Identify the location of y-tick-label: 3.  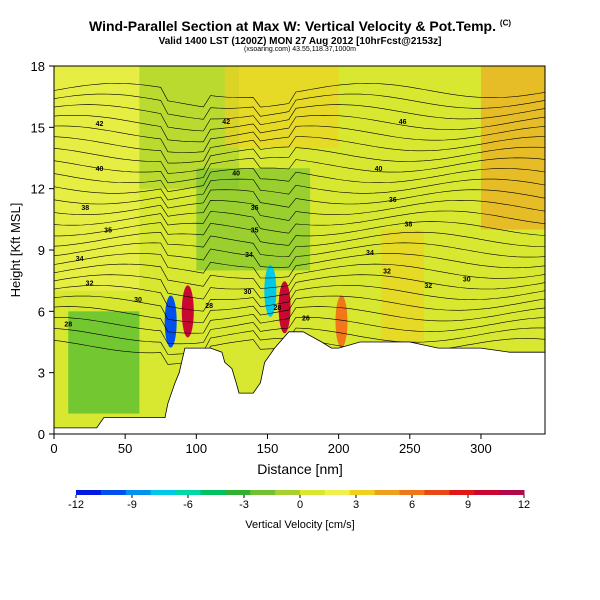
(41, 373).